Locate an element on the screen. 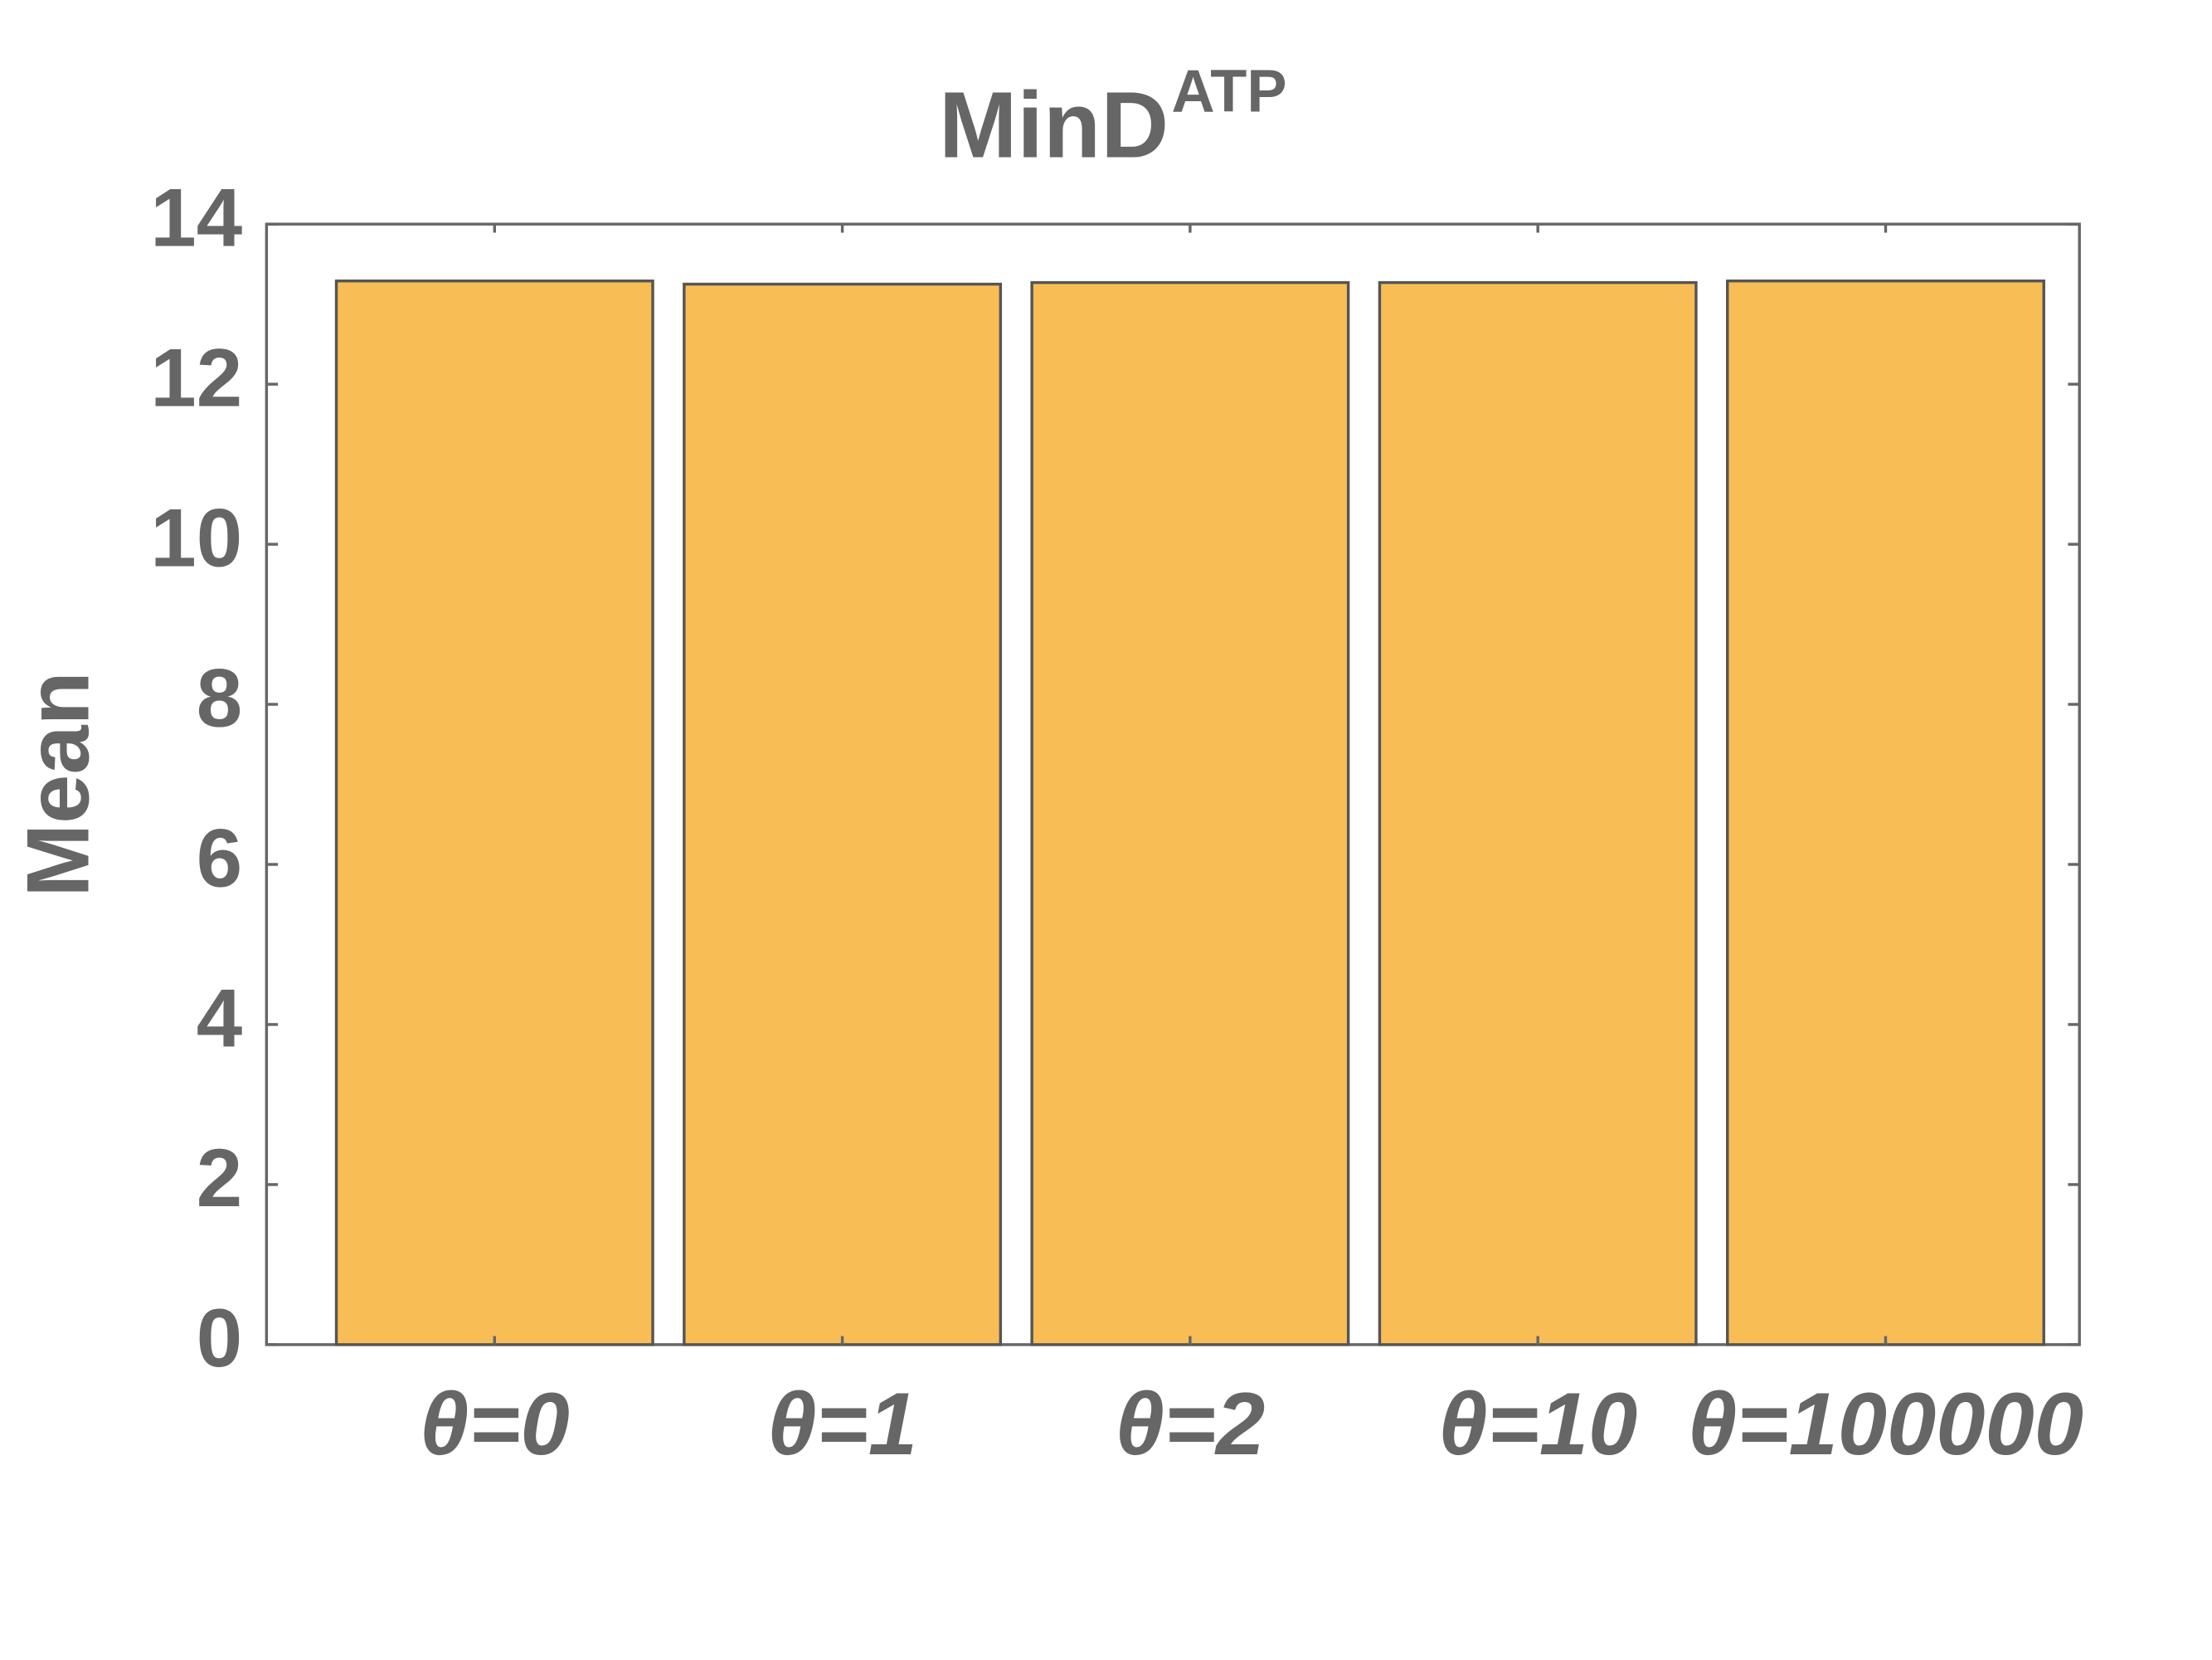 This screenshot has width=2212, height=1660. x-tick-label: θ=1 is located at coordinates (842, 1424).